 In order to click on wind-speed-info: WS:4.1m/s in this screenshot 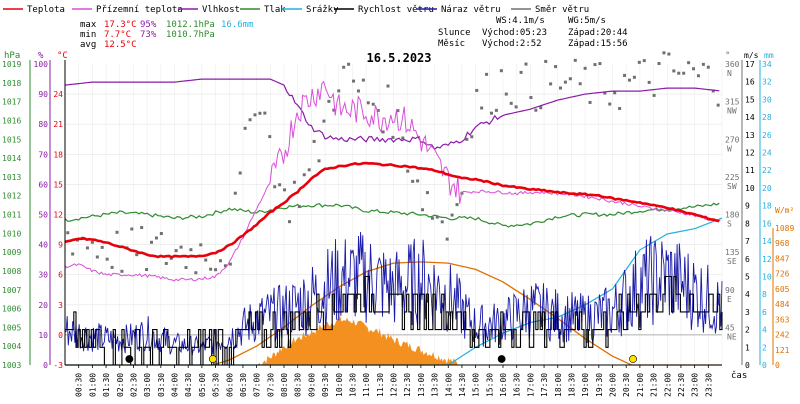, I will do `click(520, 21)`.